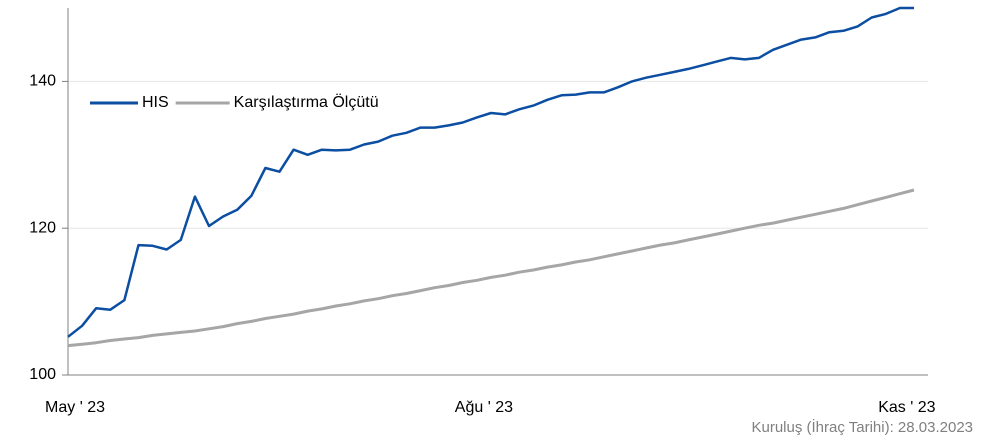 This screenshot has height=443, width=985. Describe the element at coordinates (42, 227) in the screenshot. I see `y-tick-label: 120` at that location.